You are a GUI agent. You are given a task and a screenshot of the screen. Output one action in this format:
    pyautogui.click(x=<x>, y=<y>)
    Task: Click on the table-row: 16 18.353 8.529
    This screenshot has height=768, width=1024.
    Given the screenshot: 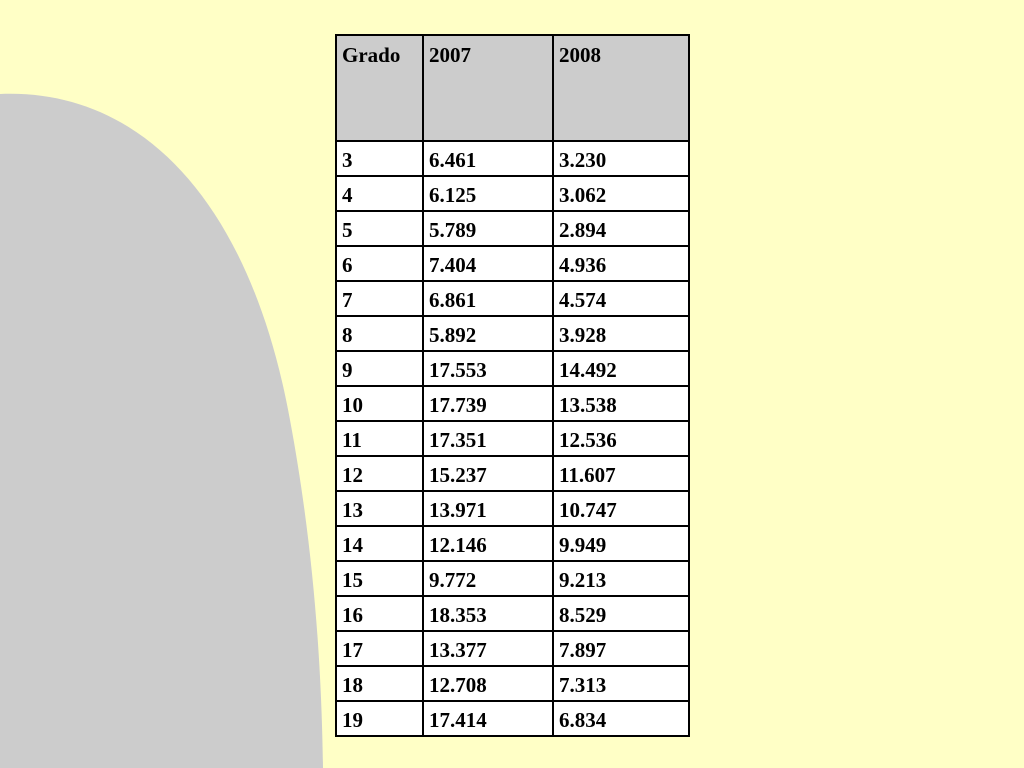 What is the action you would take?
    pyautogui.click(x=512, y=613)
    